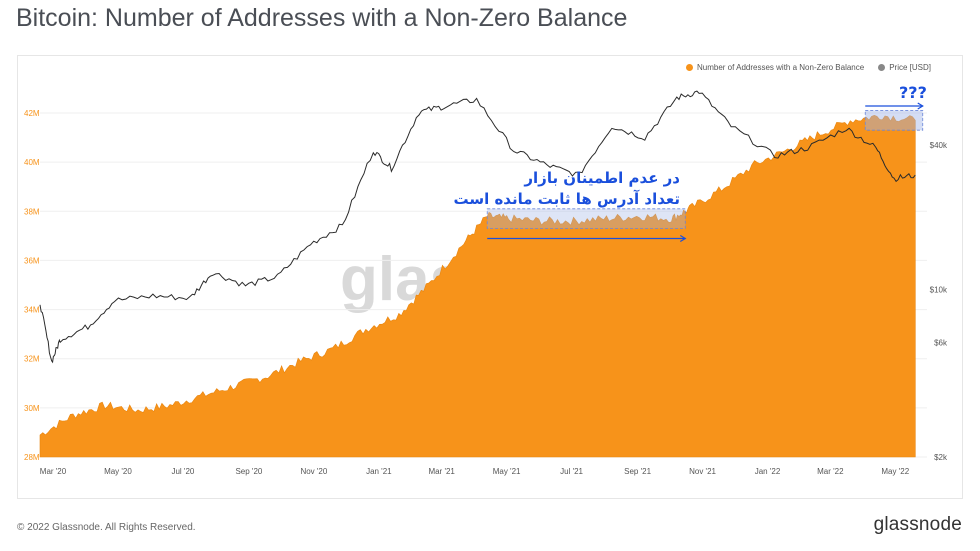 This screenshot has height=551, width=980. What do you see at coordinates (882, 67) in the screenshot?
I see `legend-swatch-price` at bounding box center [882, 67].